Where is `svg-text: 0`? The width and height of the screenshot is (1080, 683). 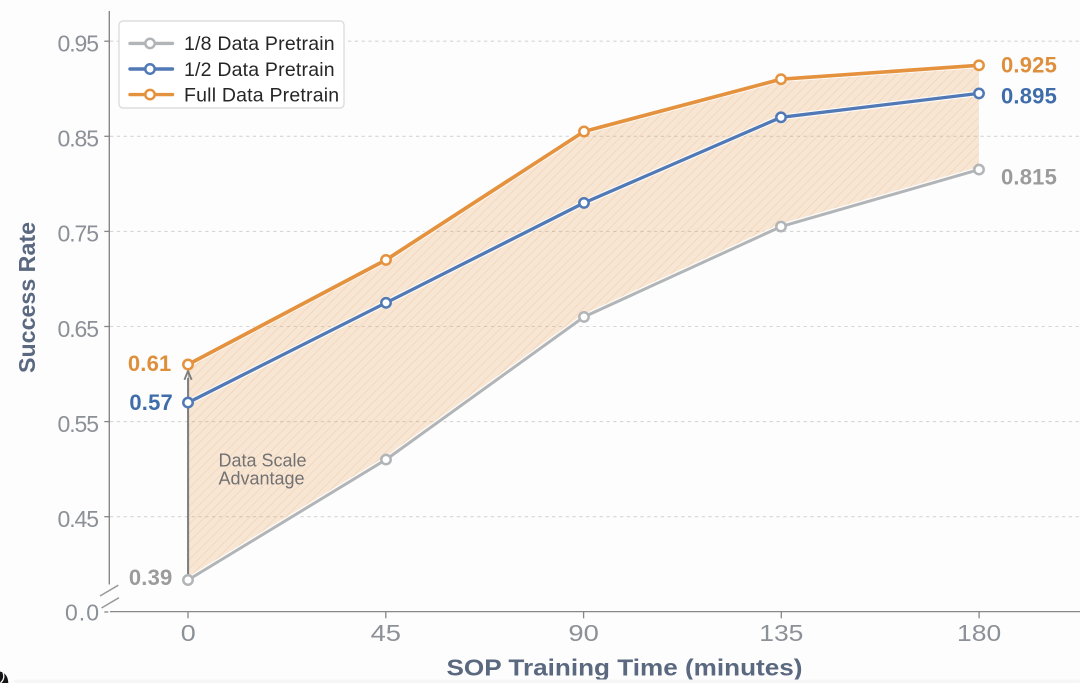 svg-text: 0 is located at coordinates (188, 634).